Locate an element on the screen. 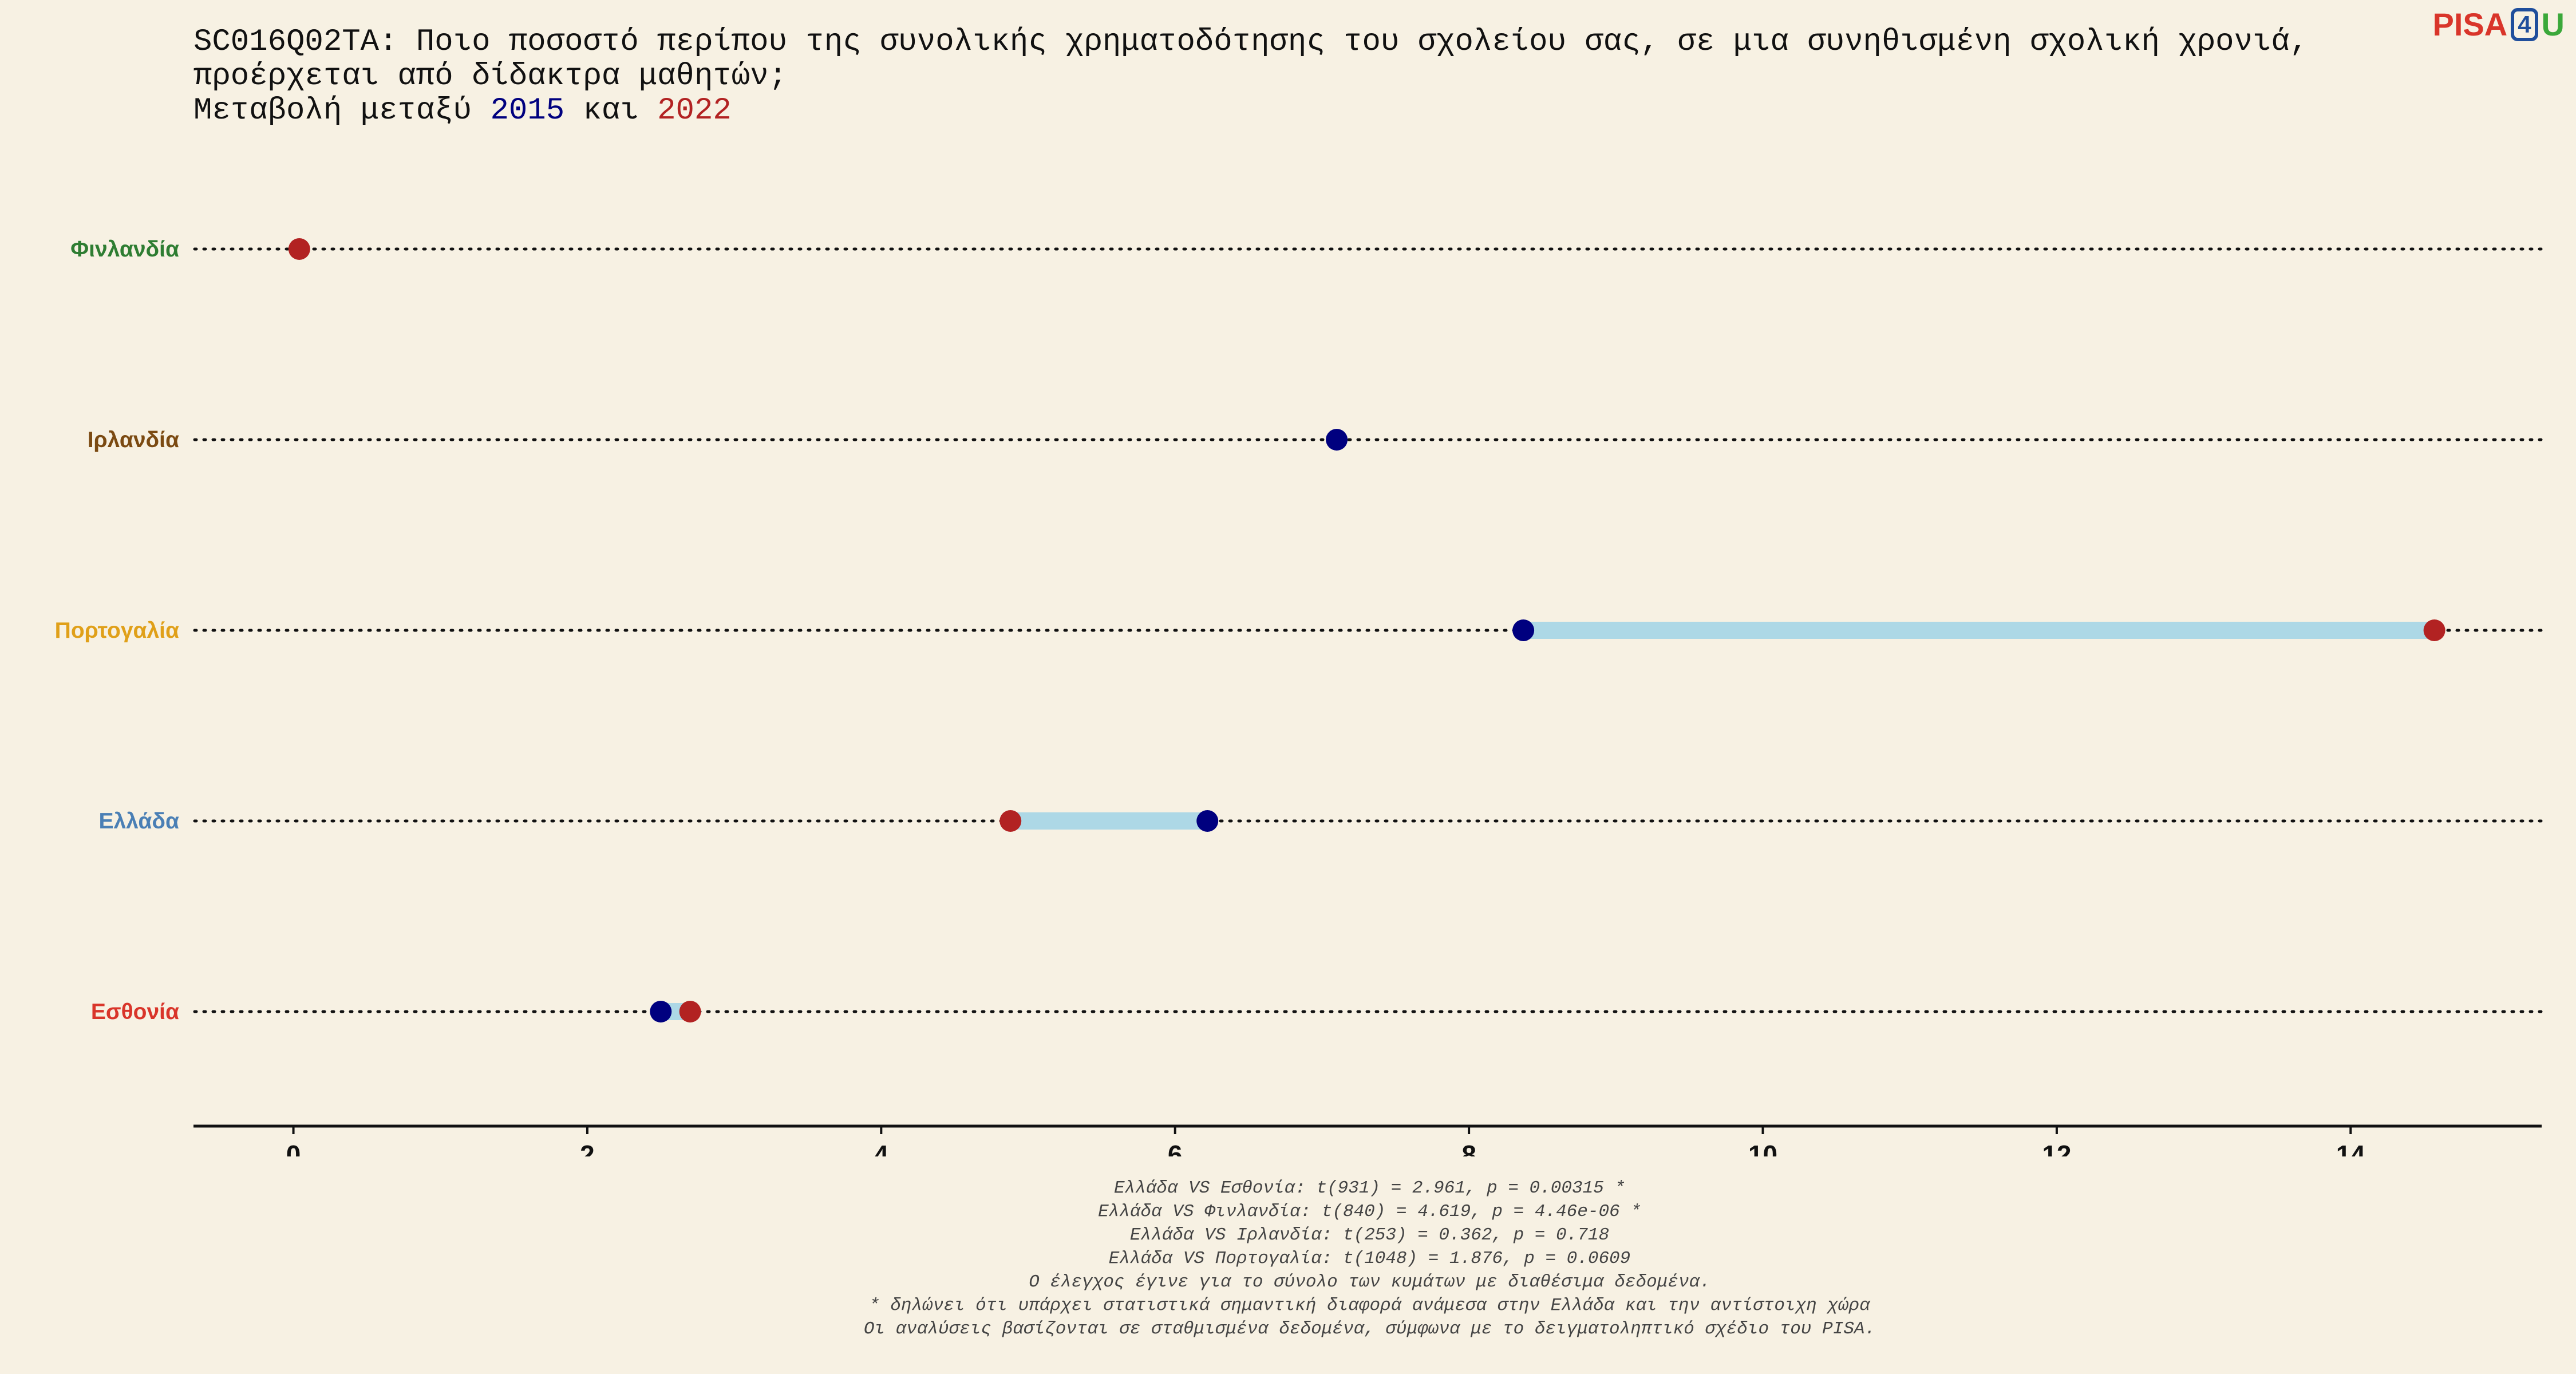  x-tick-label: 6 is located at coordinates (1175, 1148).